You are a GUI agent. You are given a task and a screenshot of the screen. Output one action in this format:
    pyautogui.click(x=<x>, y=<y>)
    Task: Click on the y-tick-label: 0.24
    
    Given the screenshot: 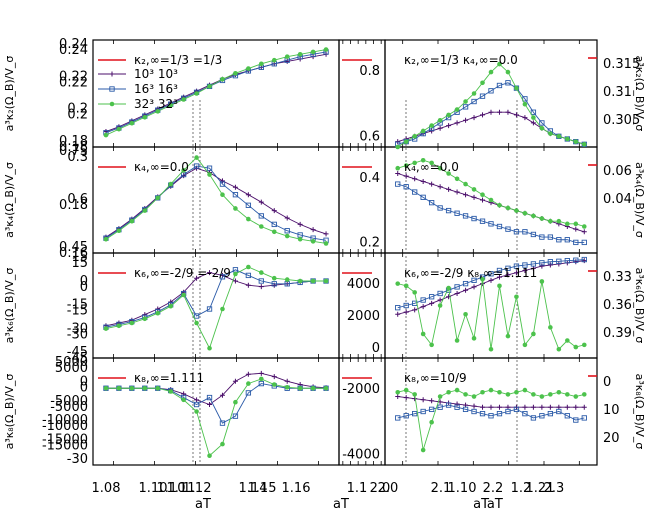 What is the action you would take?
    pyautogui.click(x=73, y=50)
    